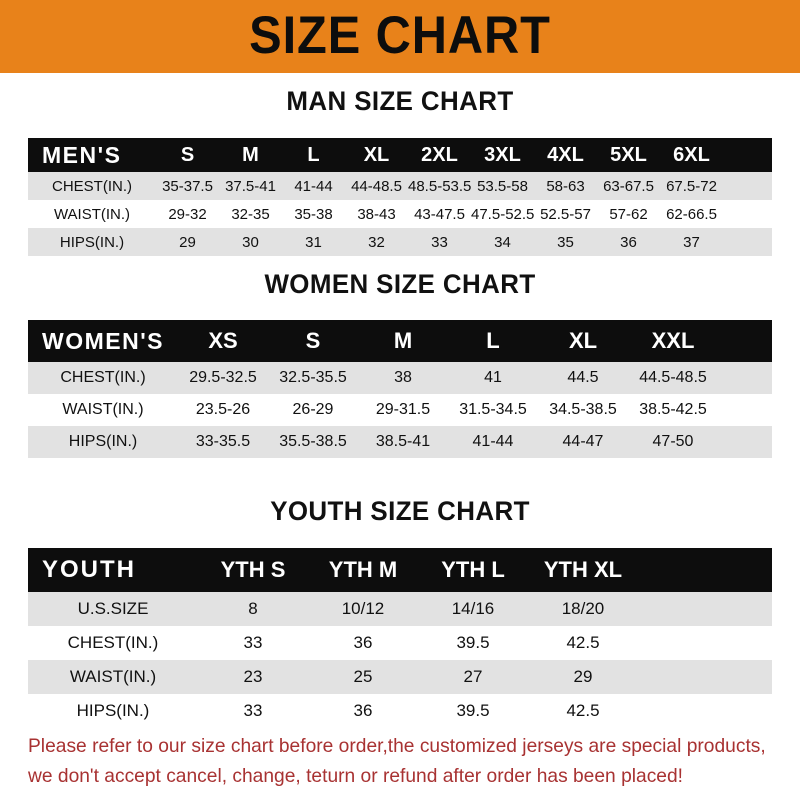  Describe the element at coordinates (747, 155) in the screenshot. I see `man-header-spacer` at that location.